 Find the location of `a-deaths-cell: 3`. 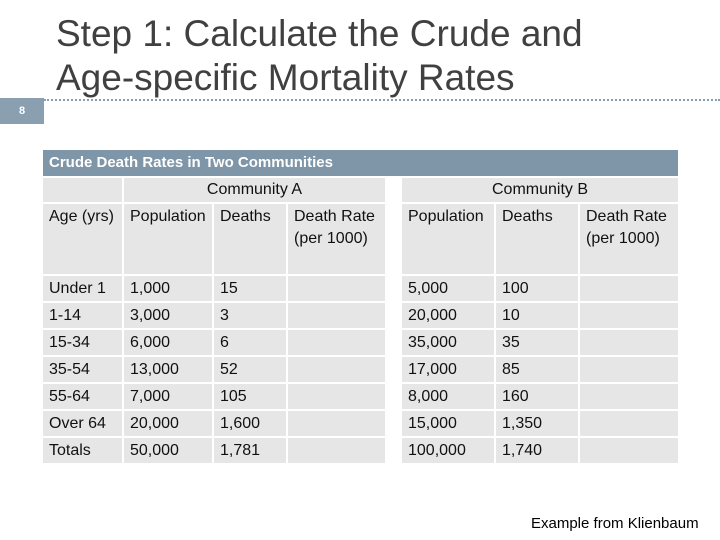

a-deaths-cell: 3 is located at coordinates (250, 315).